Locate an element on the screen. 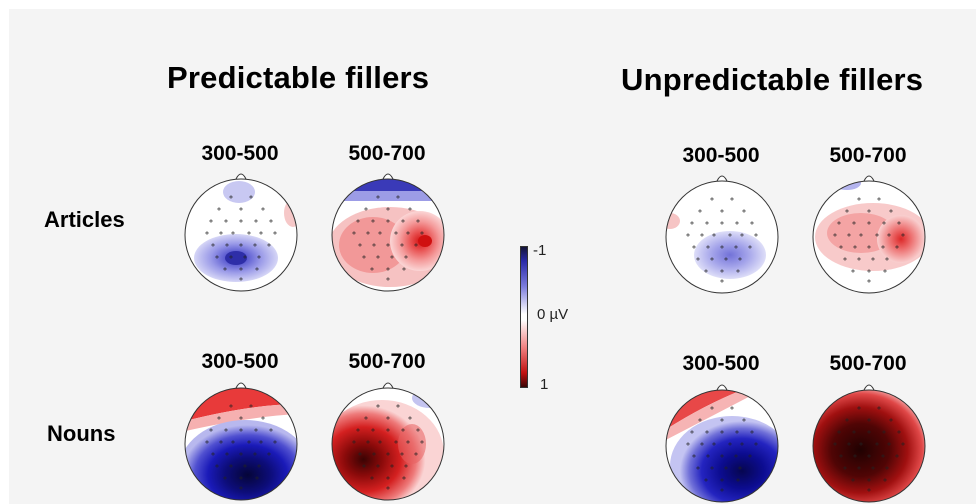 The width and height of the screenshot is (976, 504). row-label-nouns: Nouns is located at coordinates (81, 433).